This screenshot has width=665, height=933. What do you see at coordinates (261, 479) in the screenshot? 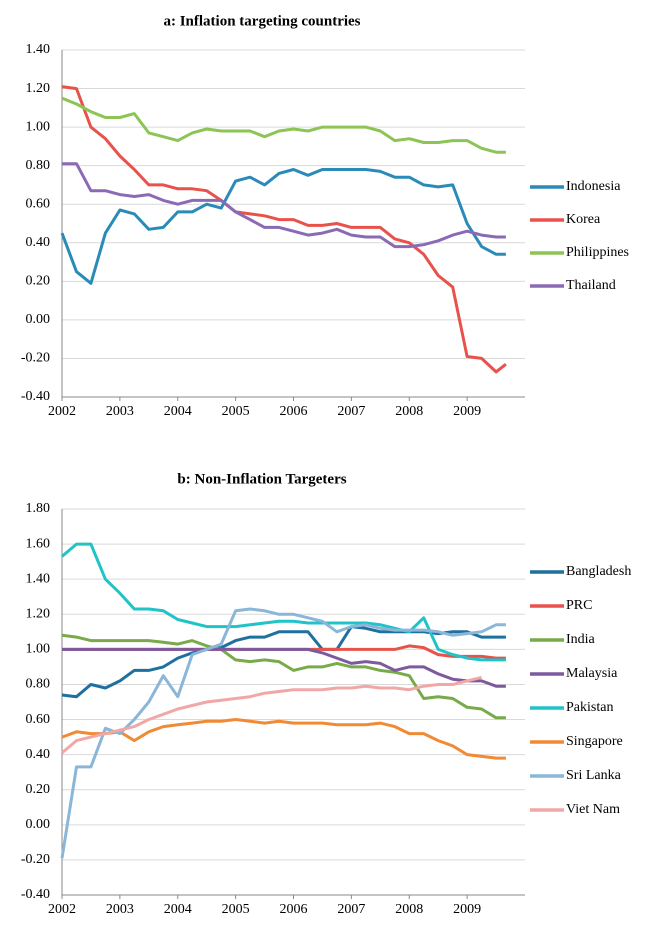
I see `chart-title: b: Non-Inflation Targeters` at bounding box center [261, 479].